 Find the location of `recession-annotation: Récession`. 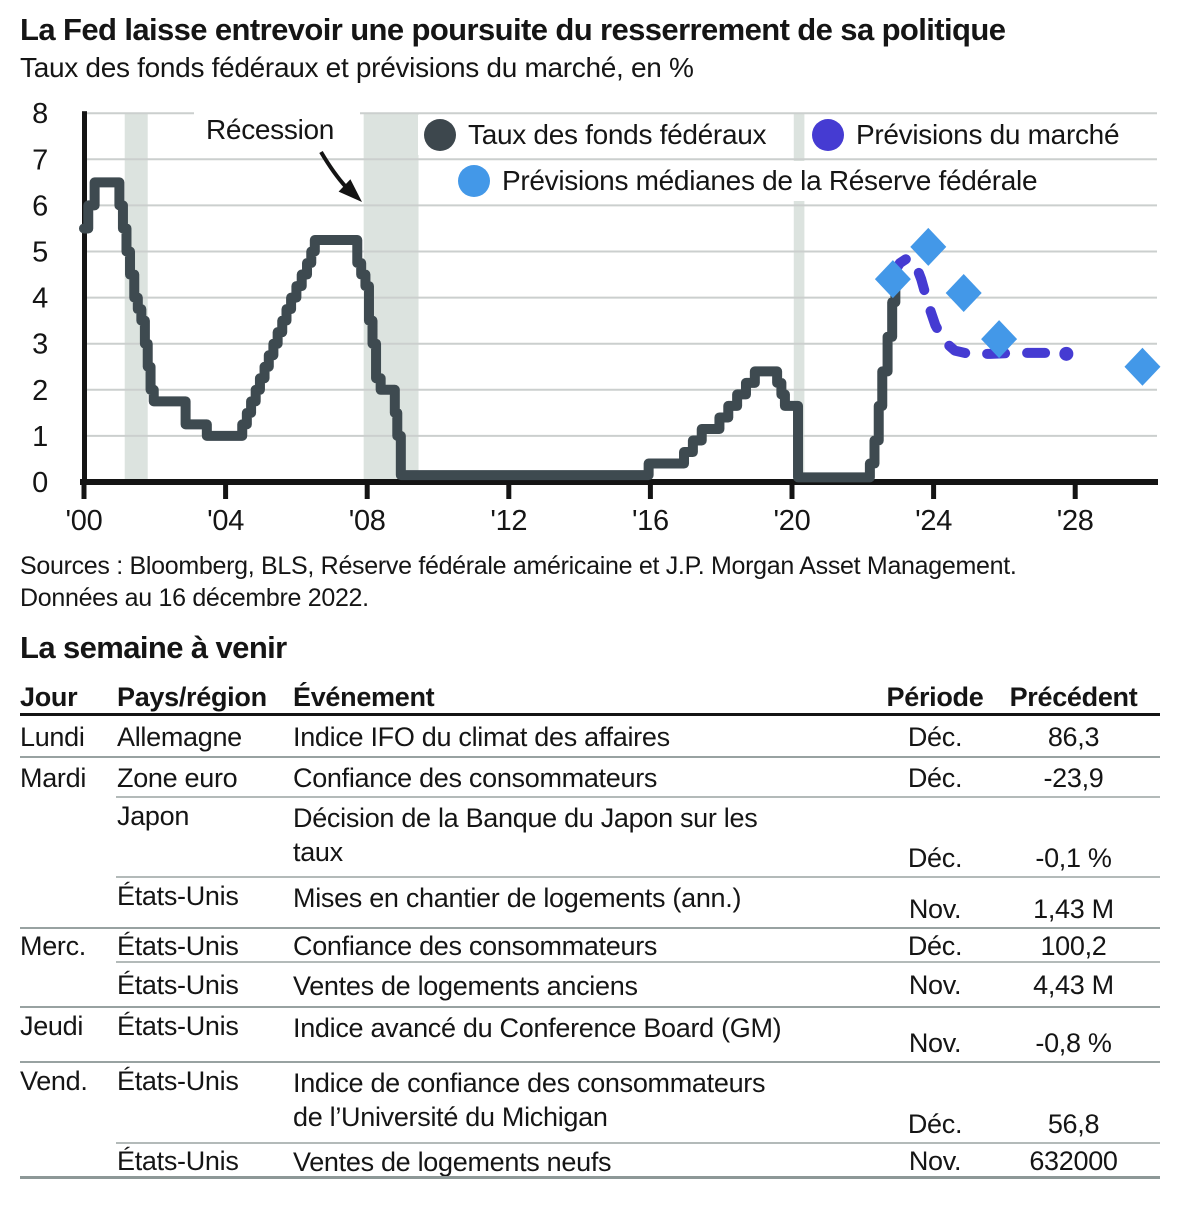

recession-annotation: Récession is located at coordinates (277, 130).